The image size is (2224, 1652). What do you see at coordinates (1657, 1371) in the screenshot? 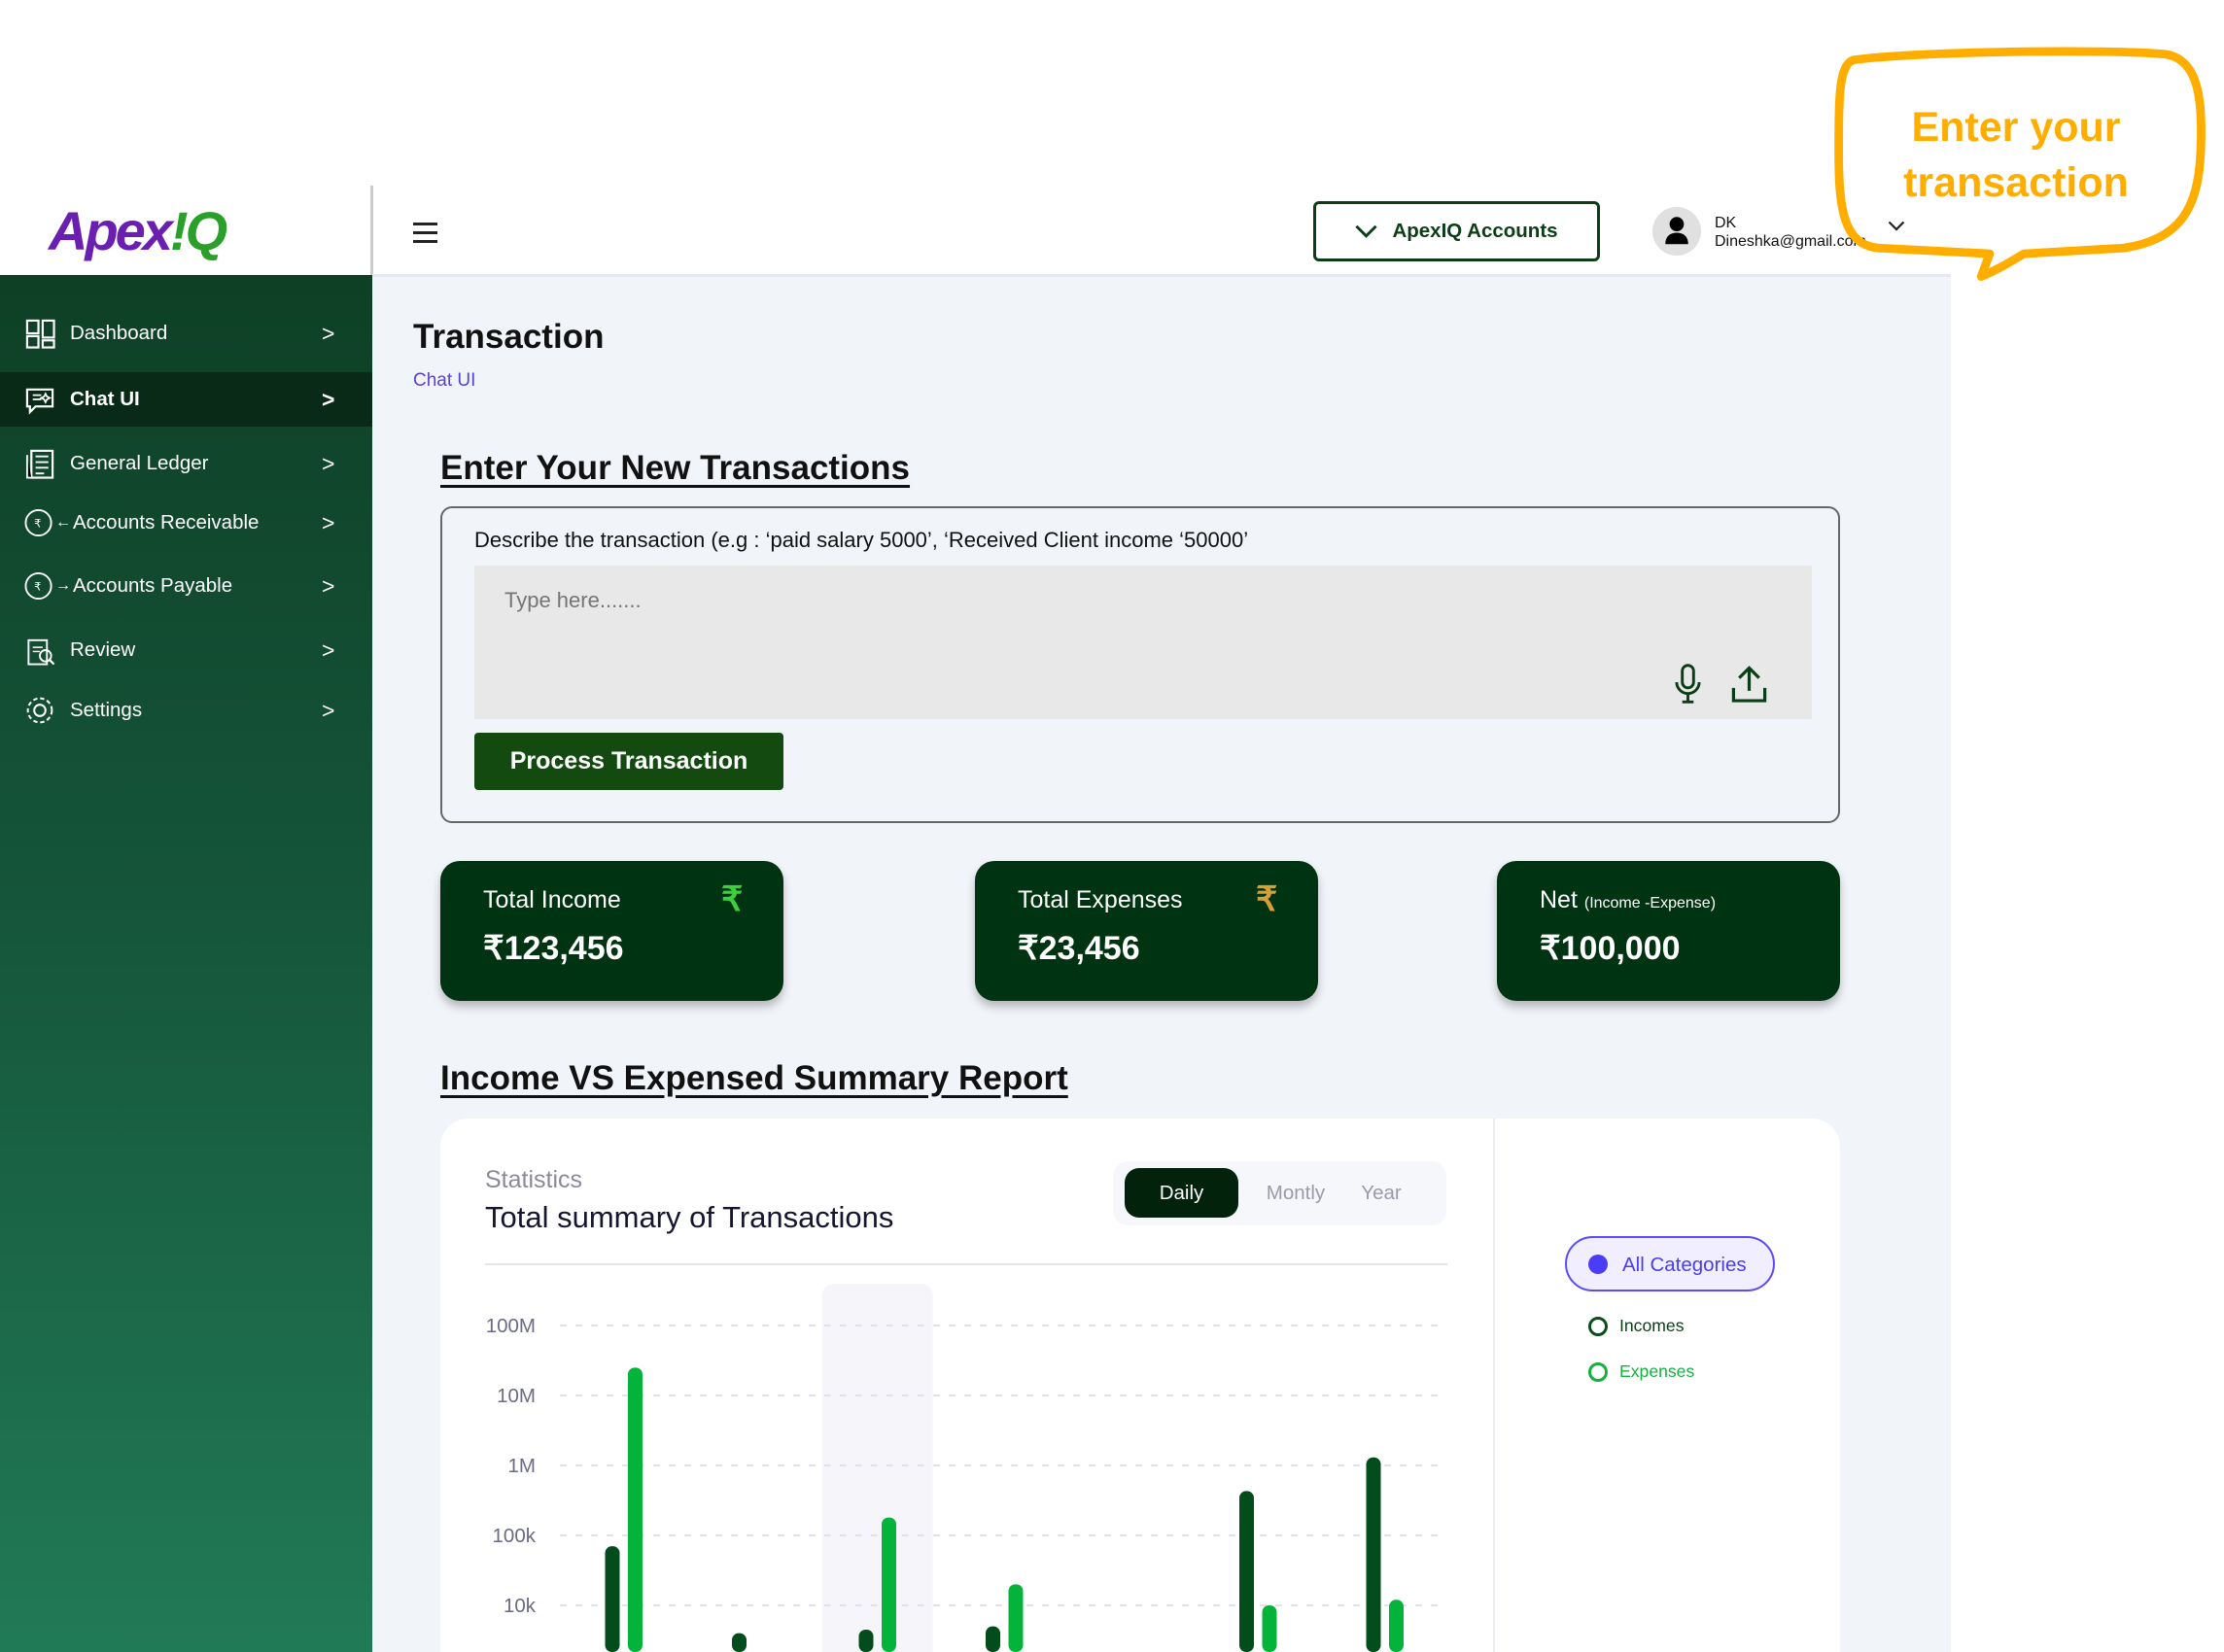
I see `legend-label: Expenses` at bounding box center [1657, 1371].